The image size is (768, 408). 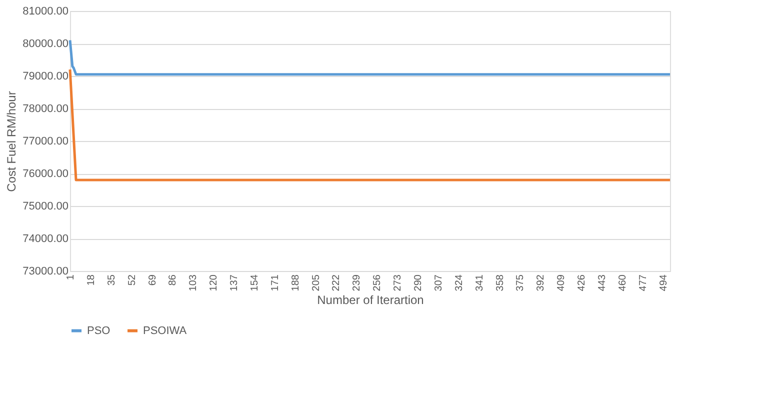 I want to click on x-tick-label: 409, so click(x=562, y=283).